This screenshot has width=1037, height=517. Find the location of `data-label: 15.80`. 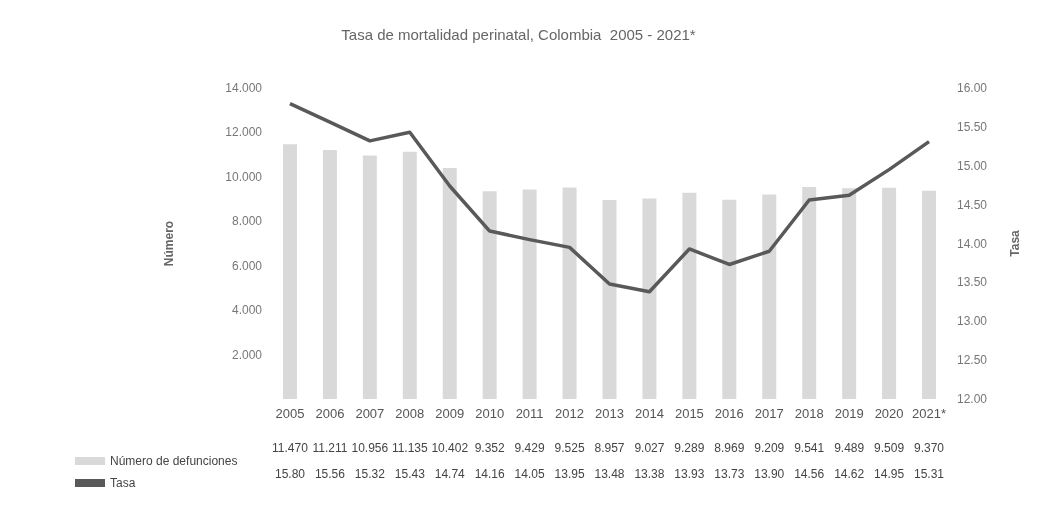

data-label: 15.80 is located at coordinates (290, 474).